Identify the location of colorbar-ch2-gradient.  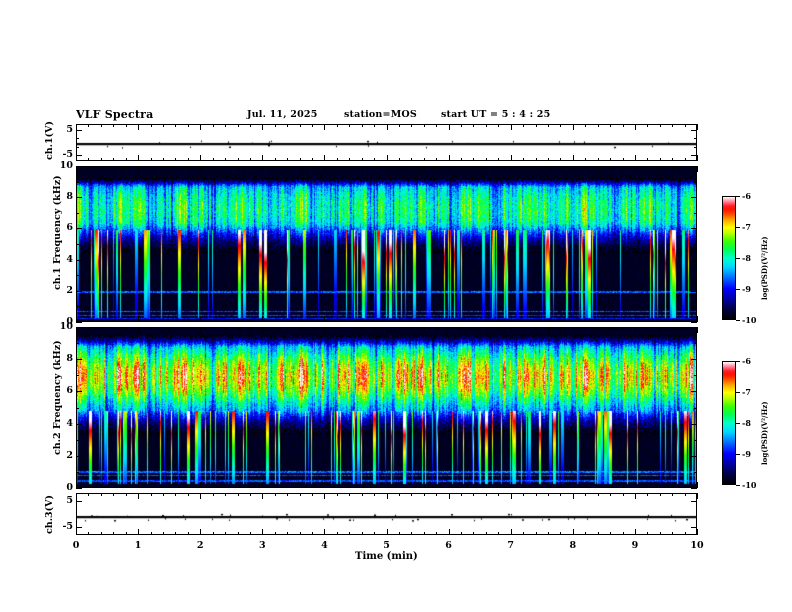
(729, 423).